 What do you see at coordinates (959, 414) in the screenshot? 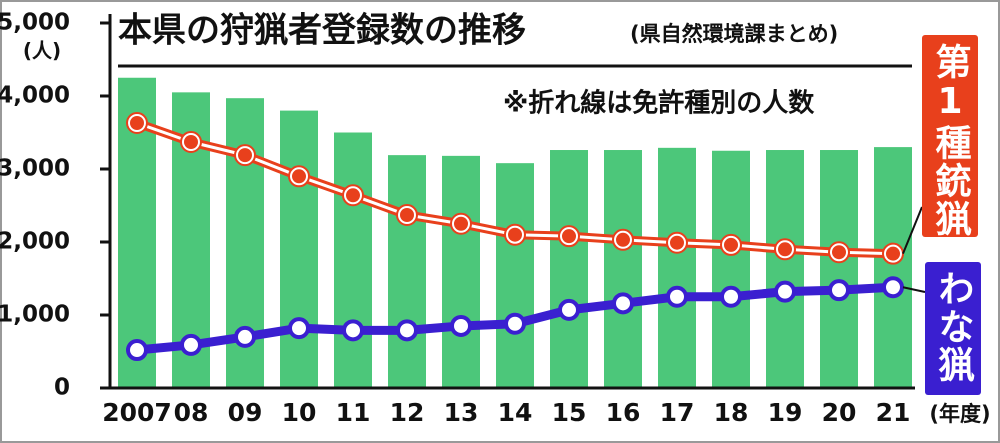
I see `x-axis-label: (年度)` at bounding box center [959, 414].